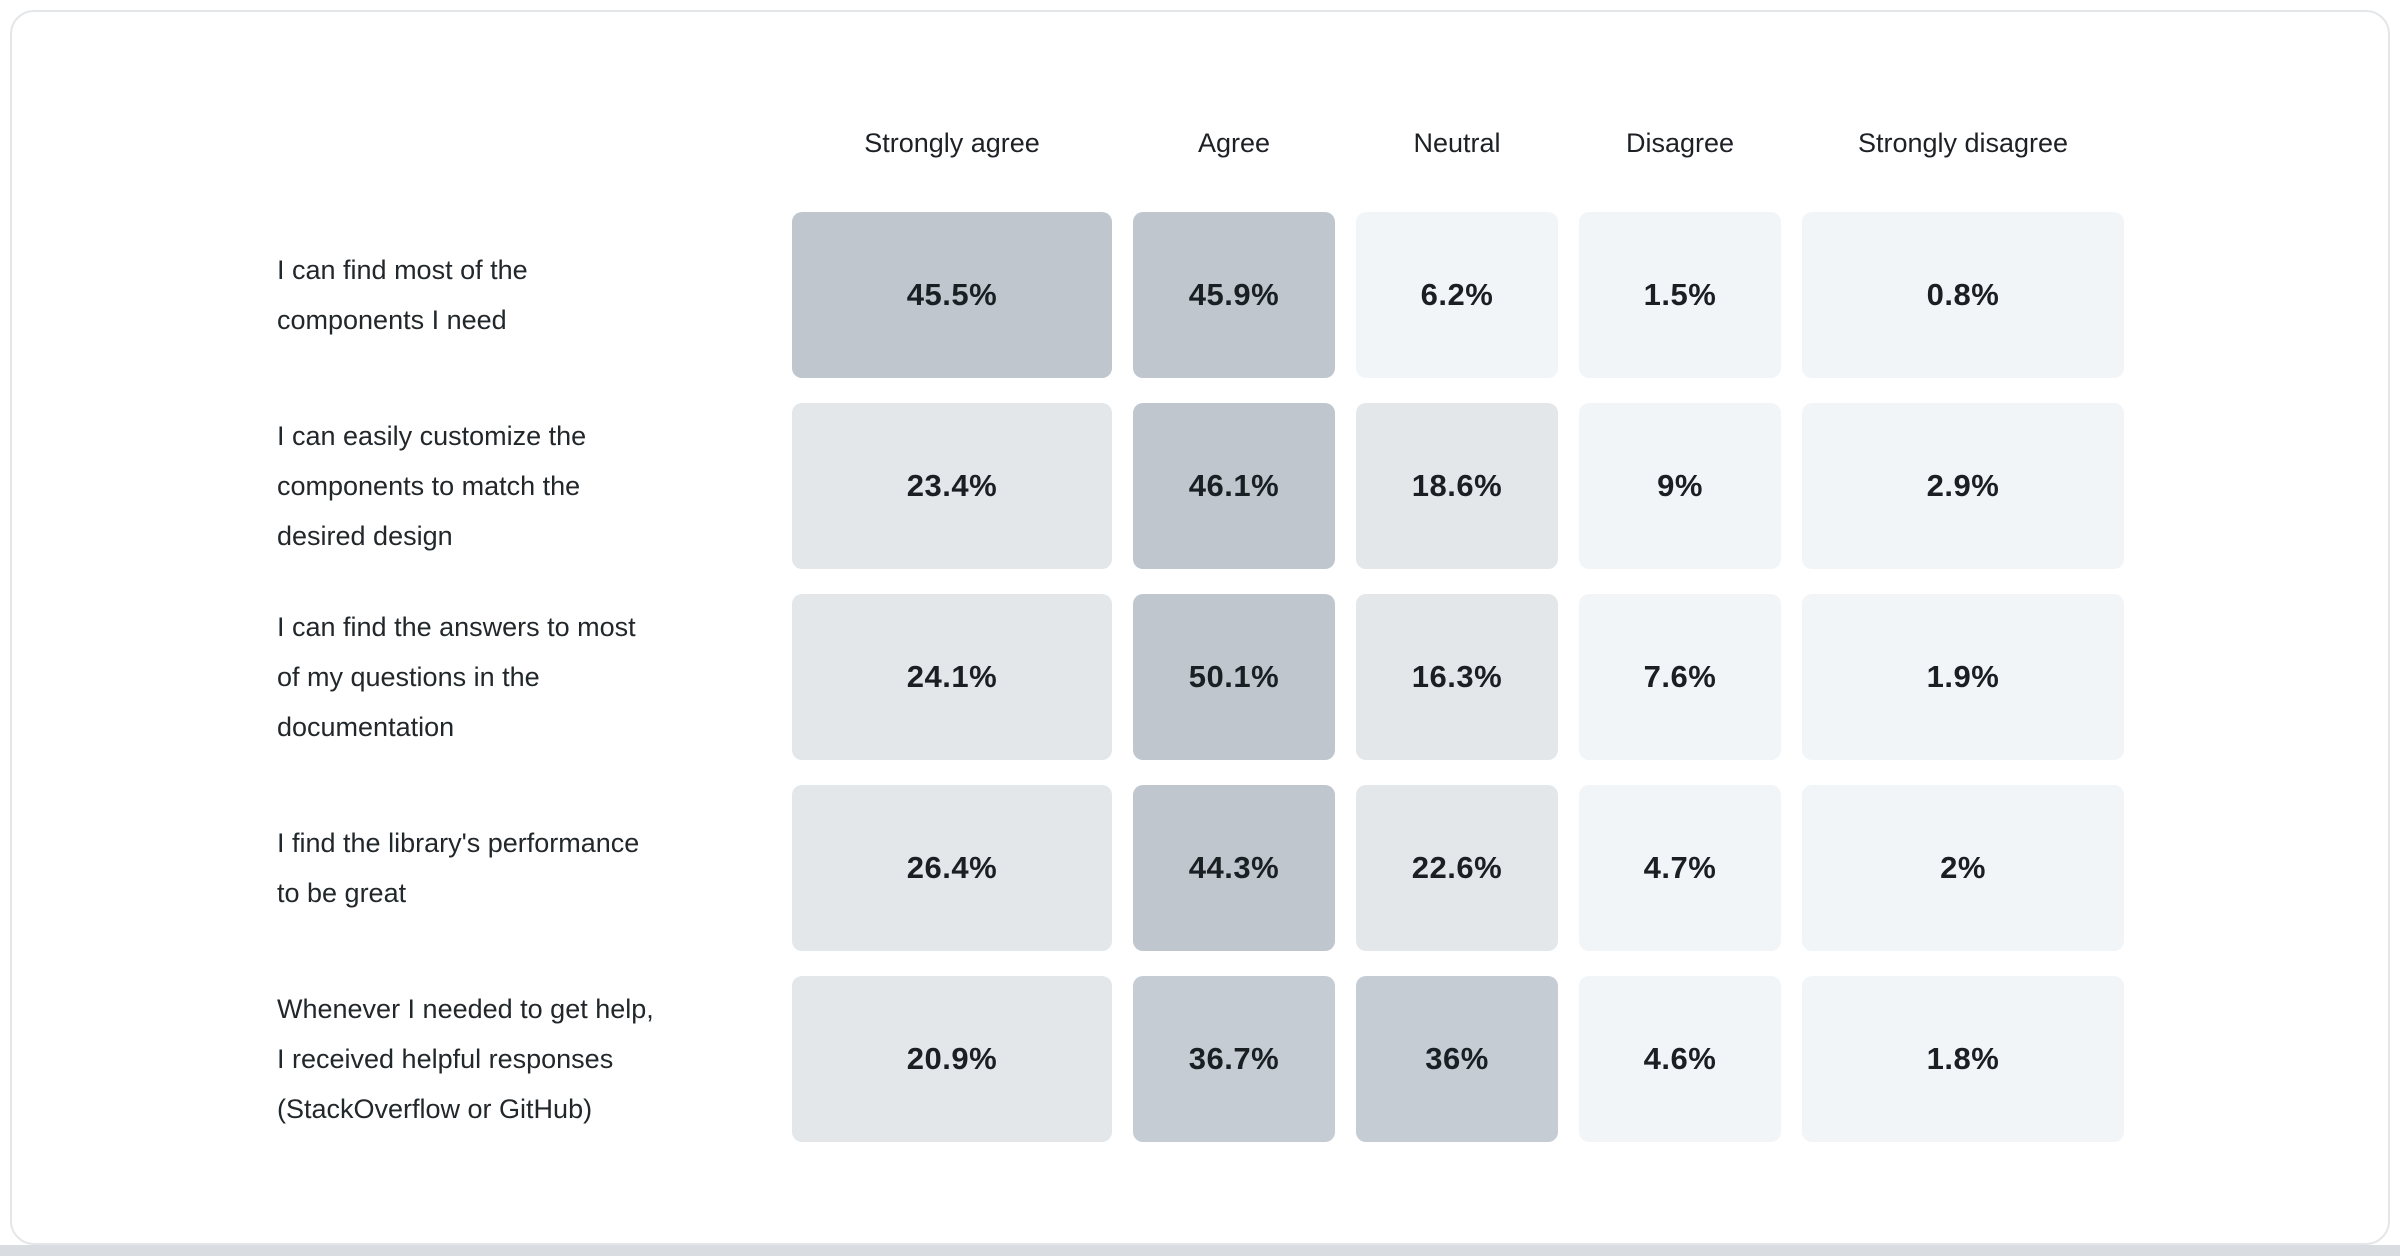  Describe the element at coordinates (1234, 868) in the screenshot. I see `heat-cell: 44.3%` at that location.